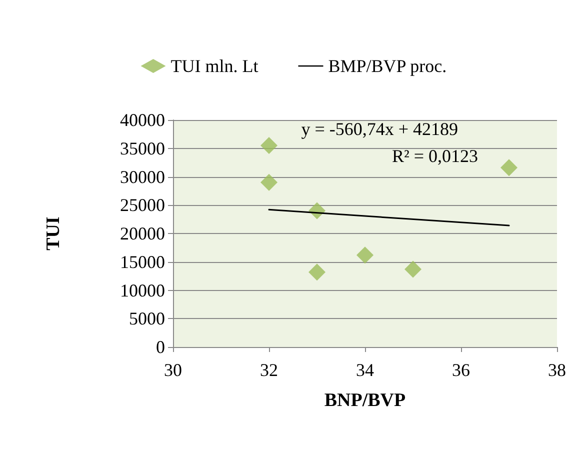 The image size is (588, 459). I want to click on y-tick-label: 10000, so click(142, 290).